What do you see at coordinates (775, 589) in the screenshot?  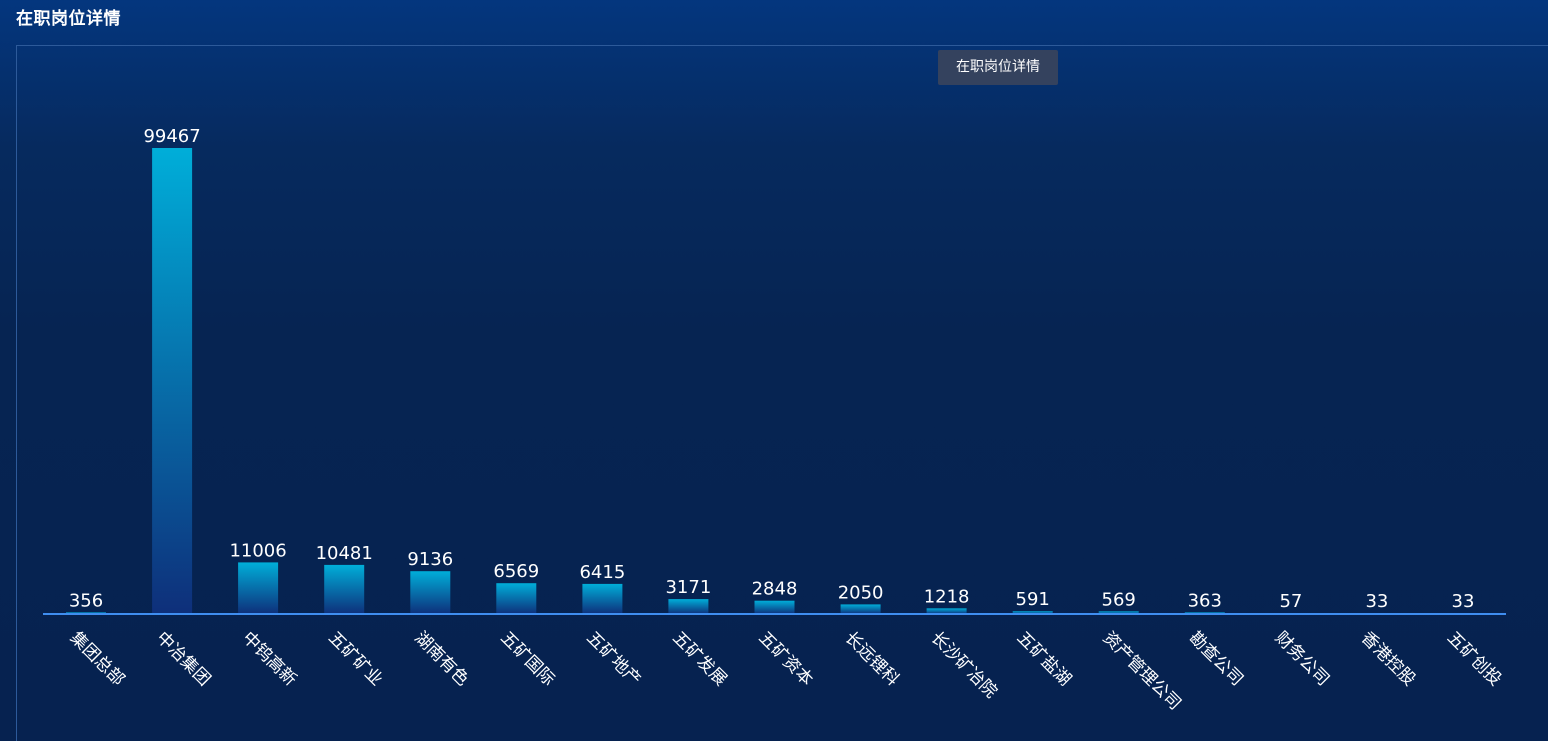 I see `bar-value-label: 2848` at bounding box center [775, 589].